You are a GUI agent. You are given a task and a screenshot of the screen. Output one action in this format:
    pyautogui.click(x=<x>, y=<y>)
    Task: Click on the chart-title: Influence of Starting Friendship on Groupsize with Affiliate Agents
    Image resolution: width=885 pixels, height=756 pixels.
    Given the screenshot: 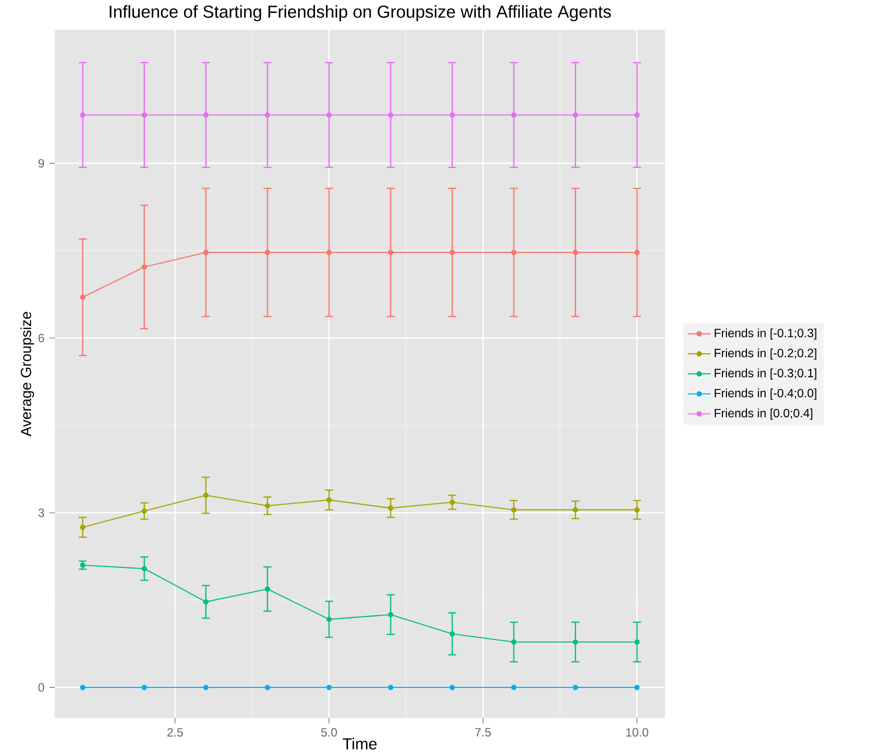 What is the action you would take?
    pyautogui.click(x=360, y=13)
    